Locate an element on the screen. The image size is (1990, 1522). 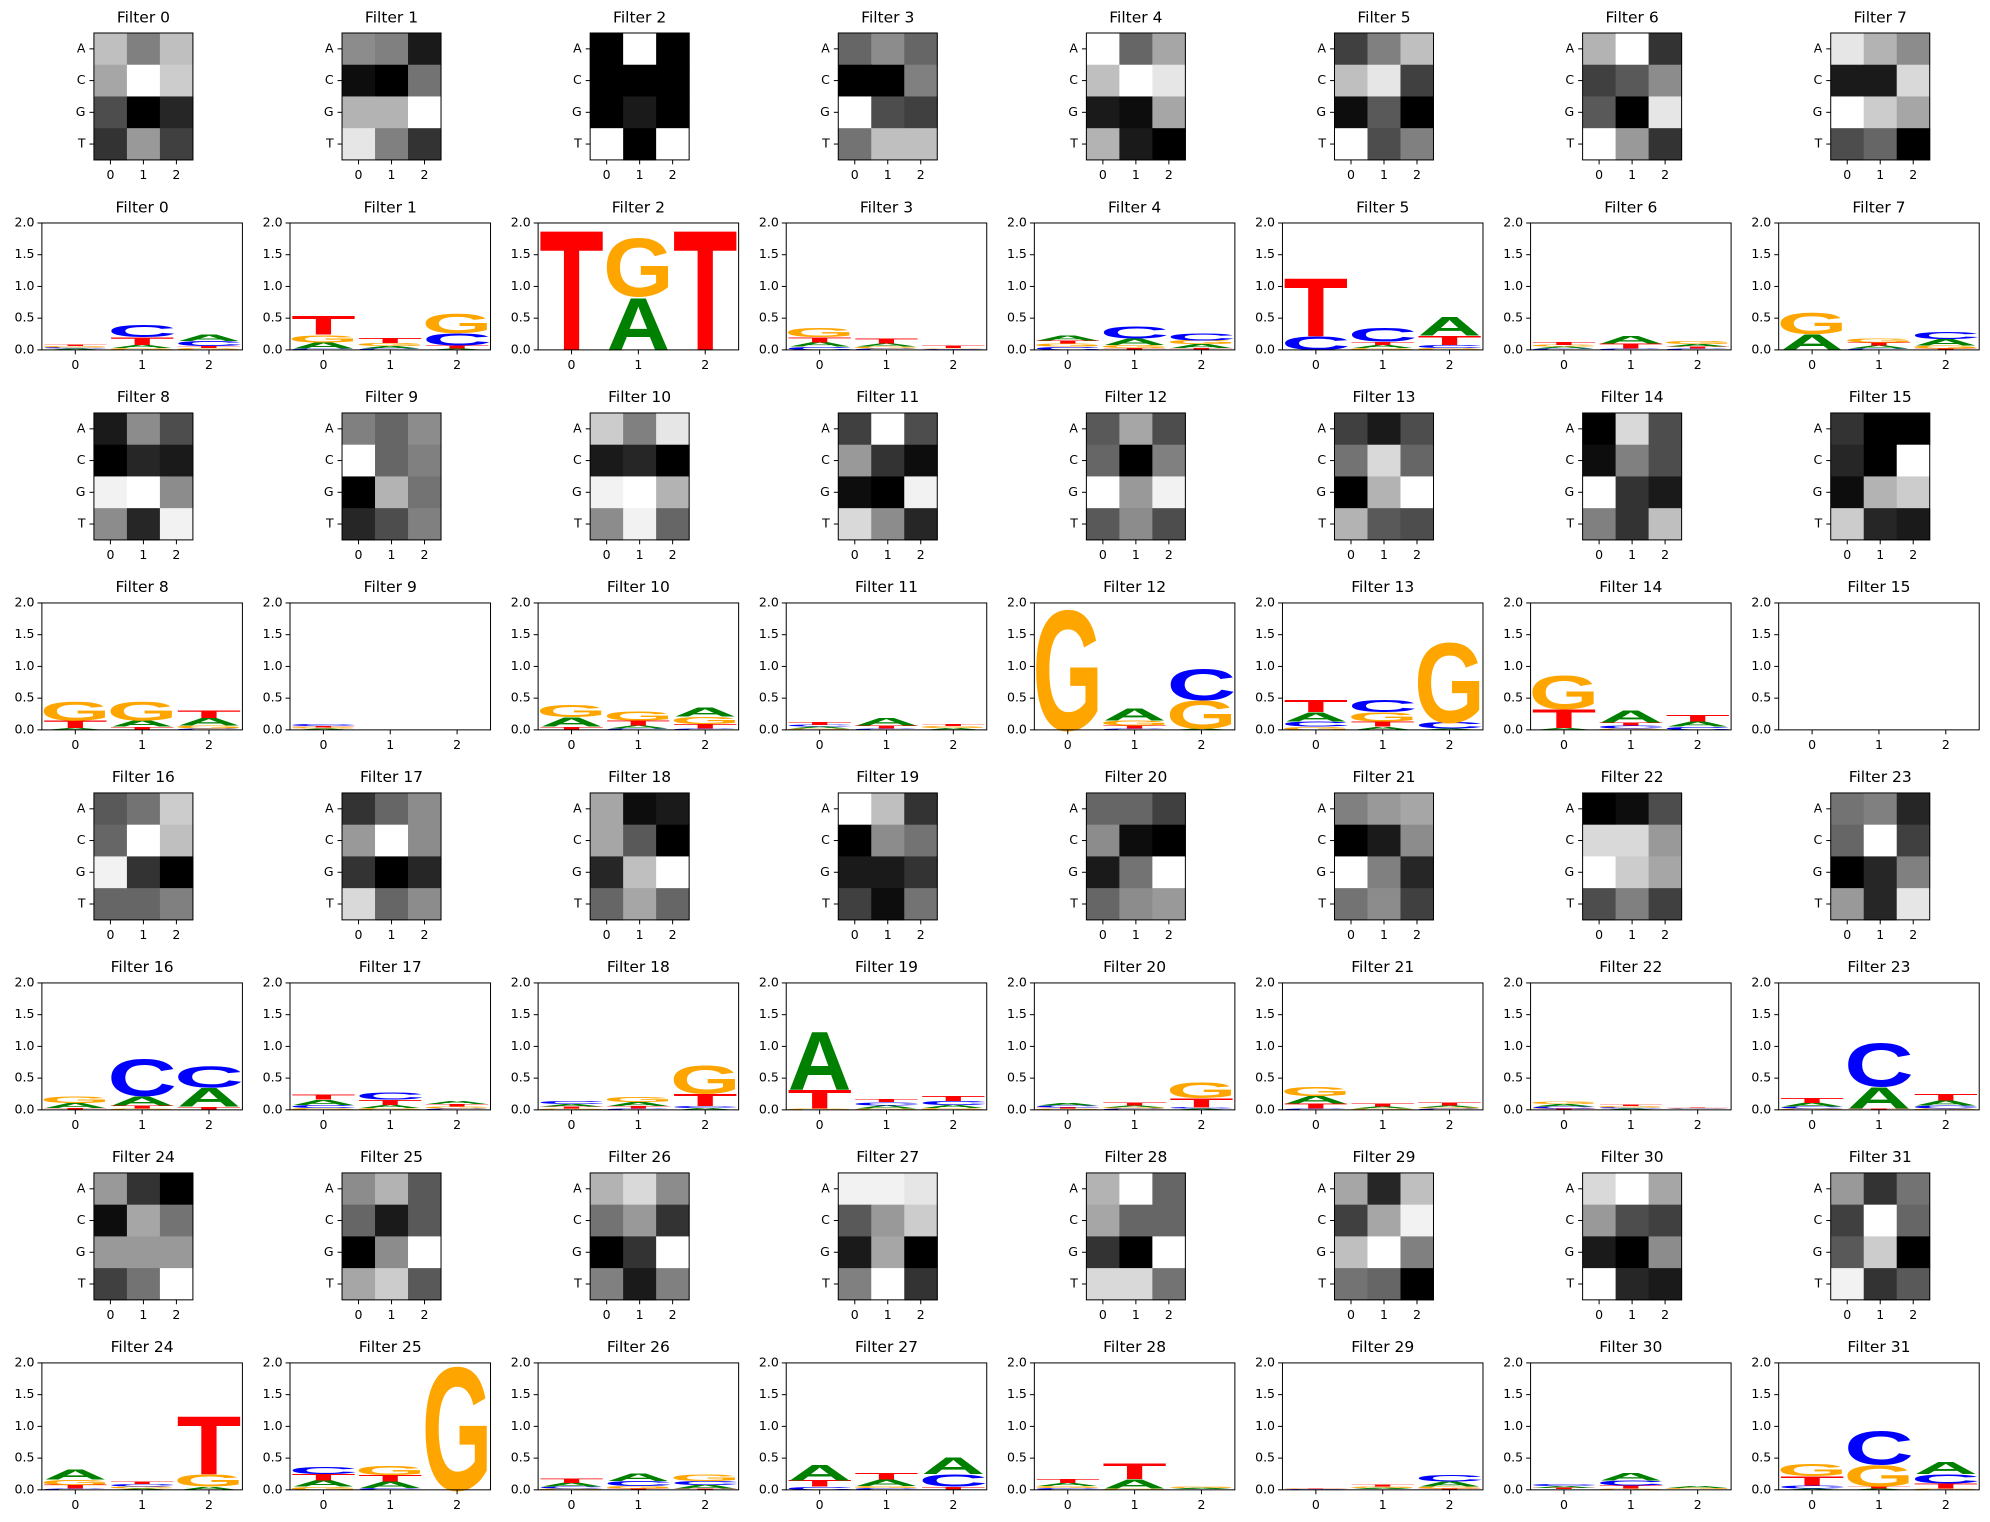
heatmap-panel: Filter 28 A C G T 0 1 2 is located at coordinates (1127, 1235).